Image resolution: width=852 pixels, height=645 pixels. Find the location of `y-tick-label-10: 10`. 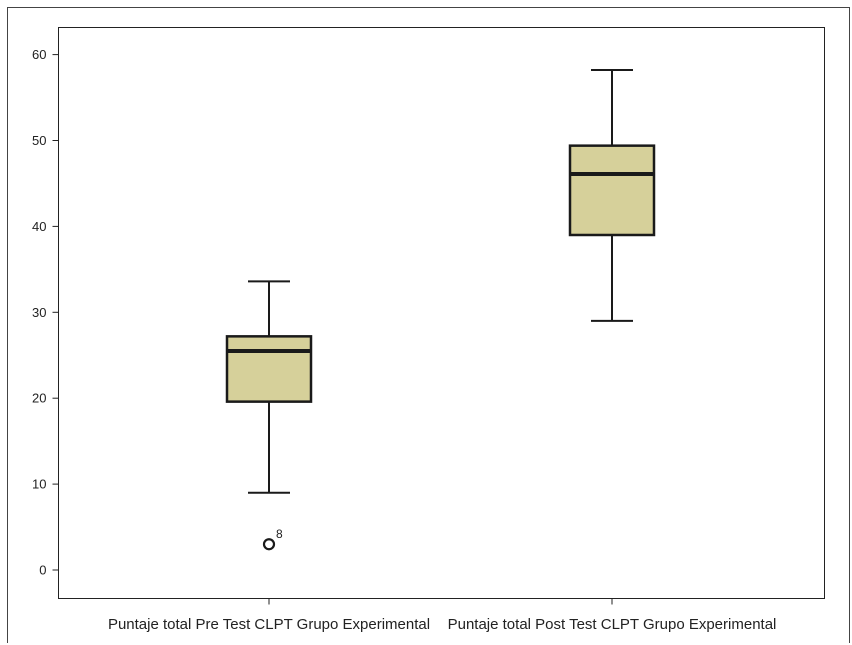

y-tick-label-10: 10 is located at coordinates (39, 484).